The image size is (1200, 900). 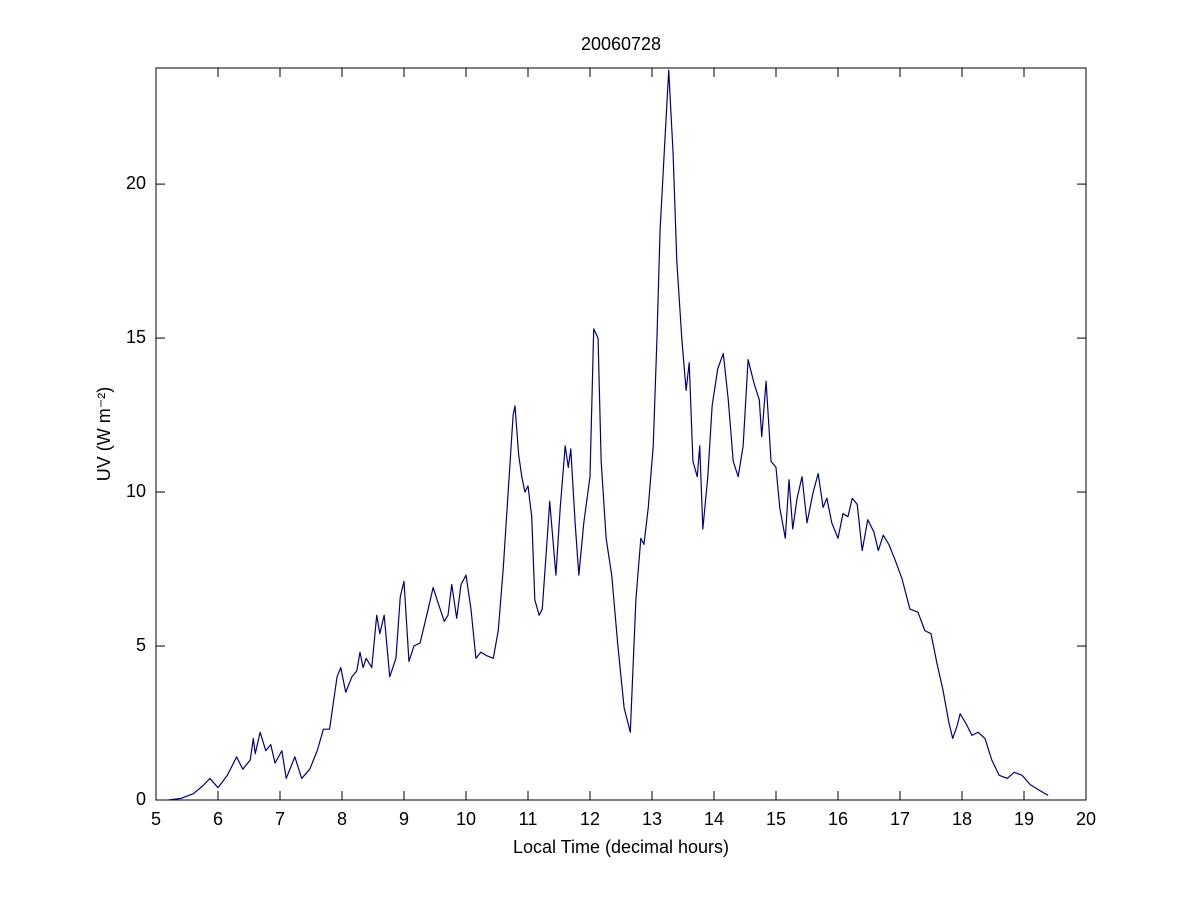 I want to click on y-axis-label: UV (W m⁻²), so click(x=104, y=434).